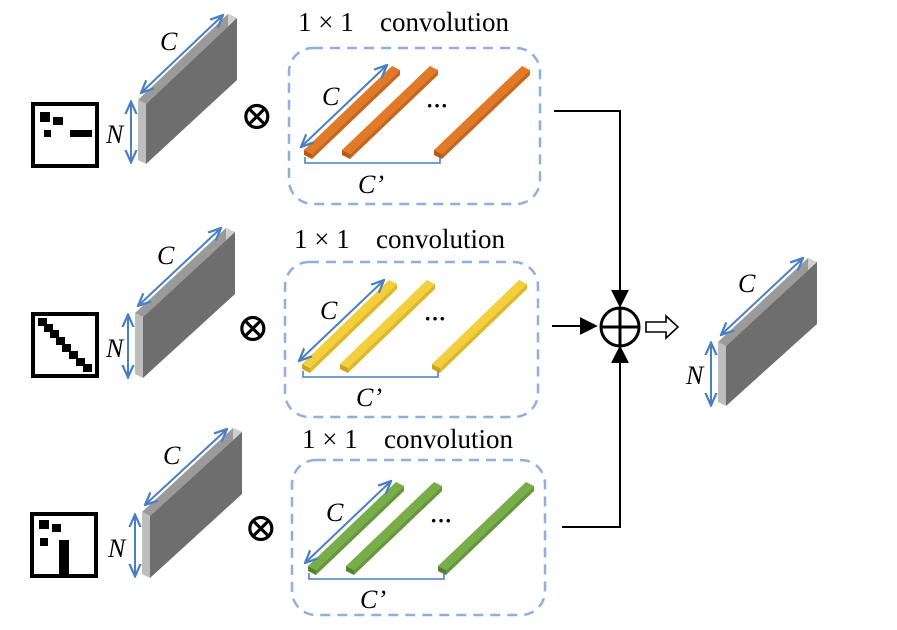 The height and width of the screenshot is (630, 897). I want to click on output-arrow-icon, so click(662, 327).